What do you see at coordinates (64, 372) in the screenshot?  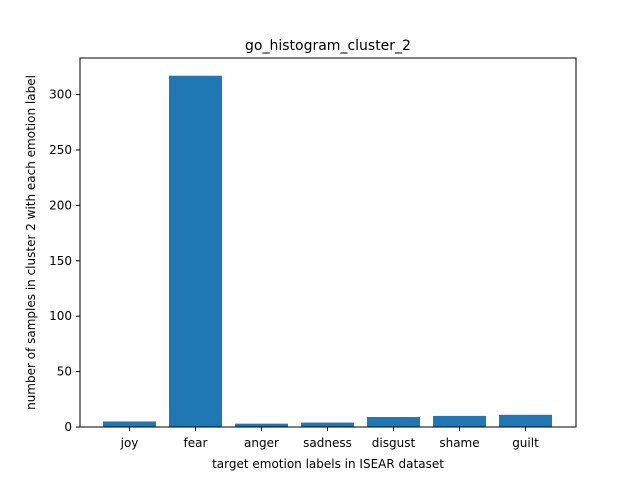 I see `y-tick-label-50: 50` at bounding box center [64, 372].